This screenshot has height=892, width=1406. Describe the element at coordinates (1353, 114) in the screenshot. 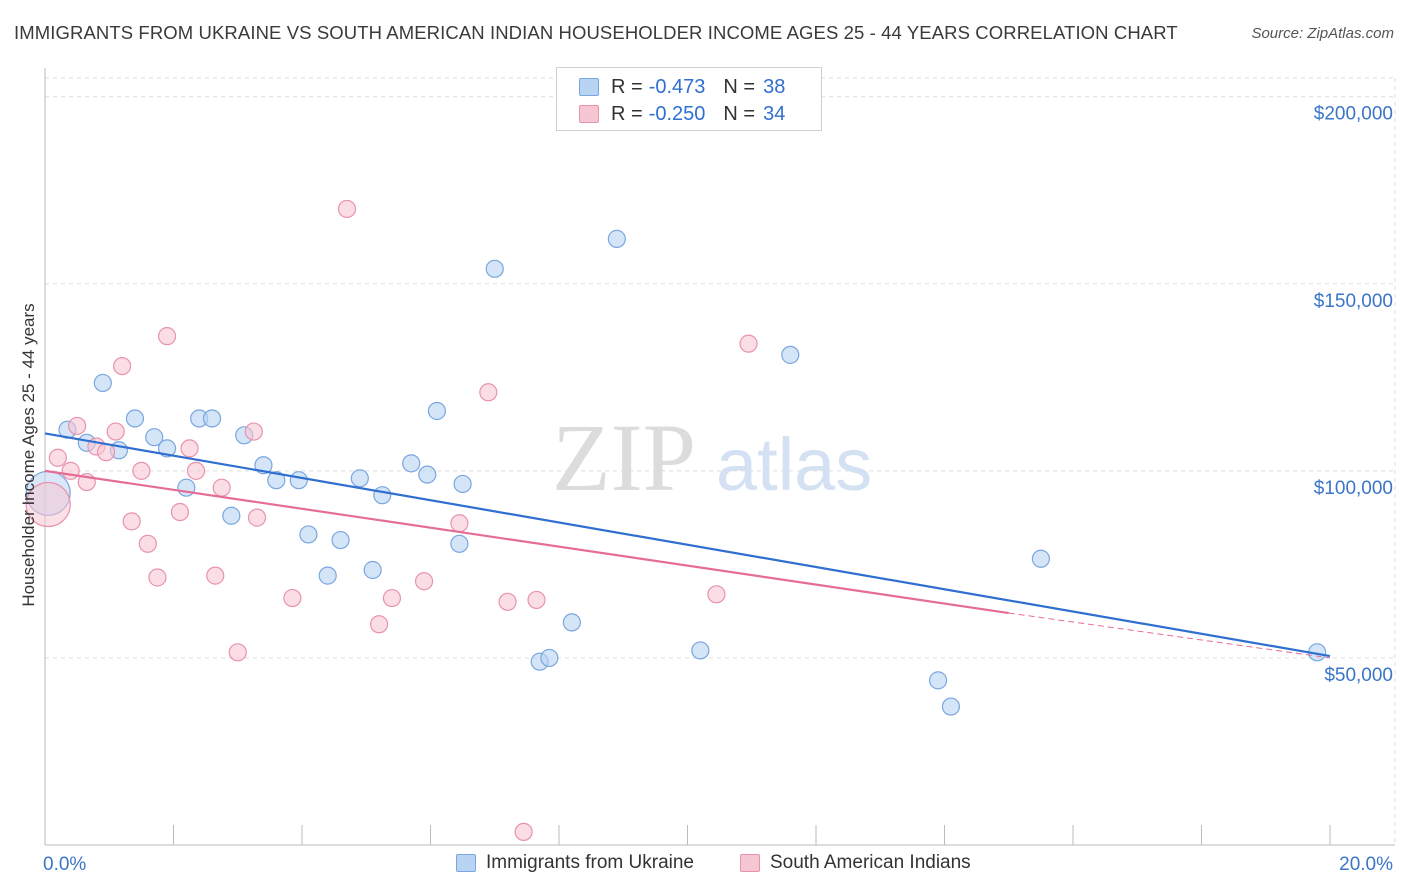

I see `y-tick-label: $200,000` at that location.